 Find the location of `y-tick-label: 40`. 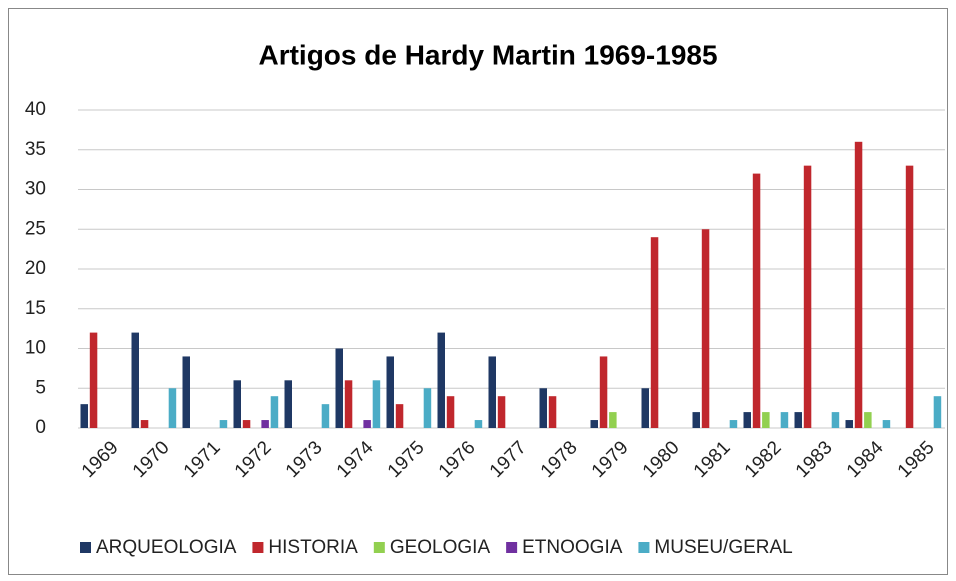

y-tick-label: 40 is located at coordinates (35, 109).